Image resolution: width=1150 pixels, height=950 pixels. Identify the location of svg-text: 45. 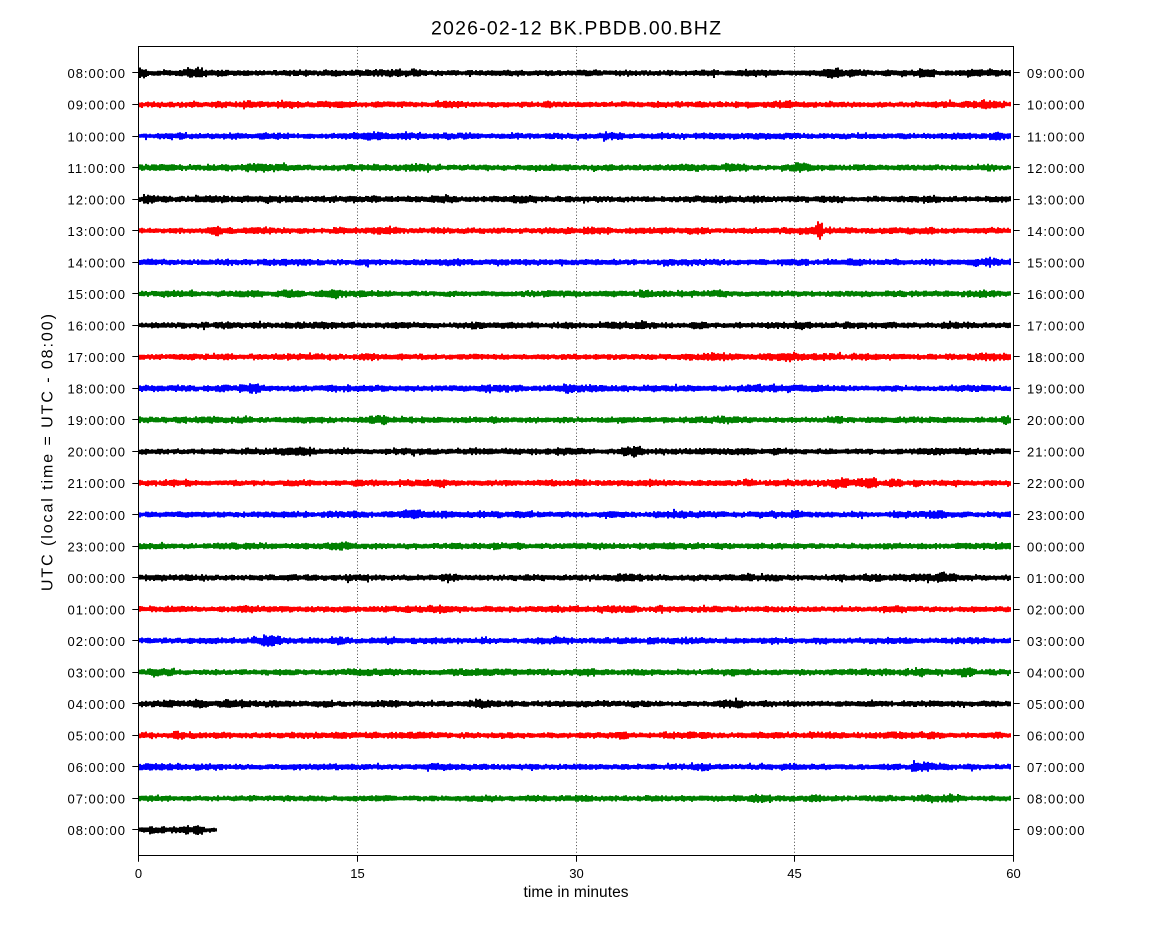
(794, 873).